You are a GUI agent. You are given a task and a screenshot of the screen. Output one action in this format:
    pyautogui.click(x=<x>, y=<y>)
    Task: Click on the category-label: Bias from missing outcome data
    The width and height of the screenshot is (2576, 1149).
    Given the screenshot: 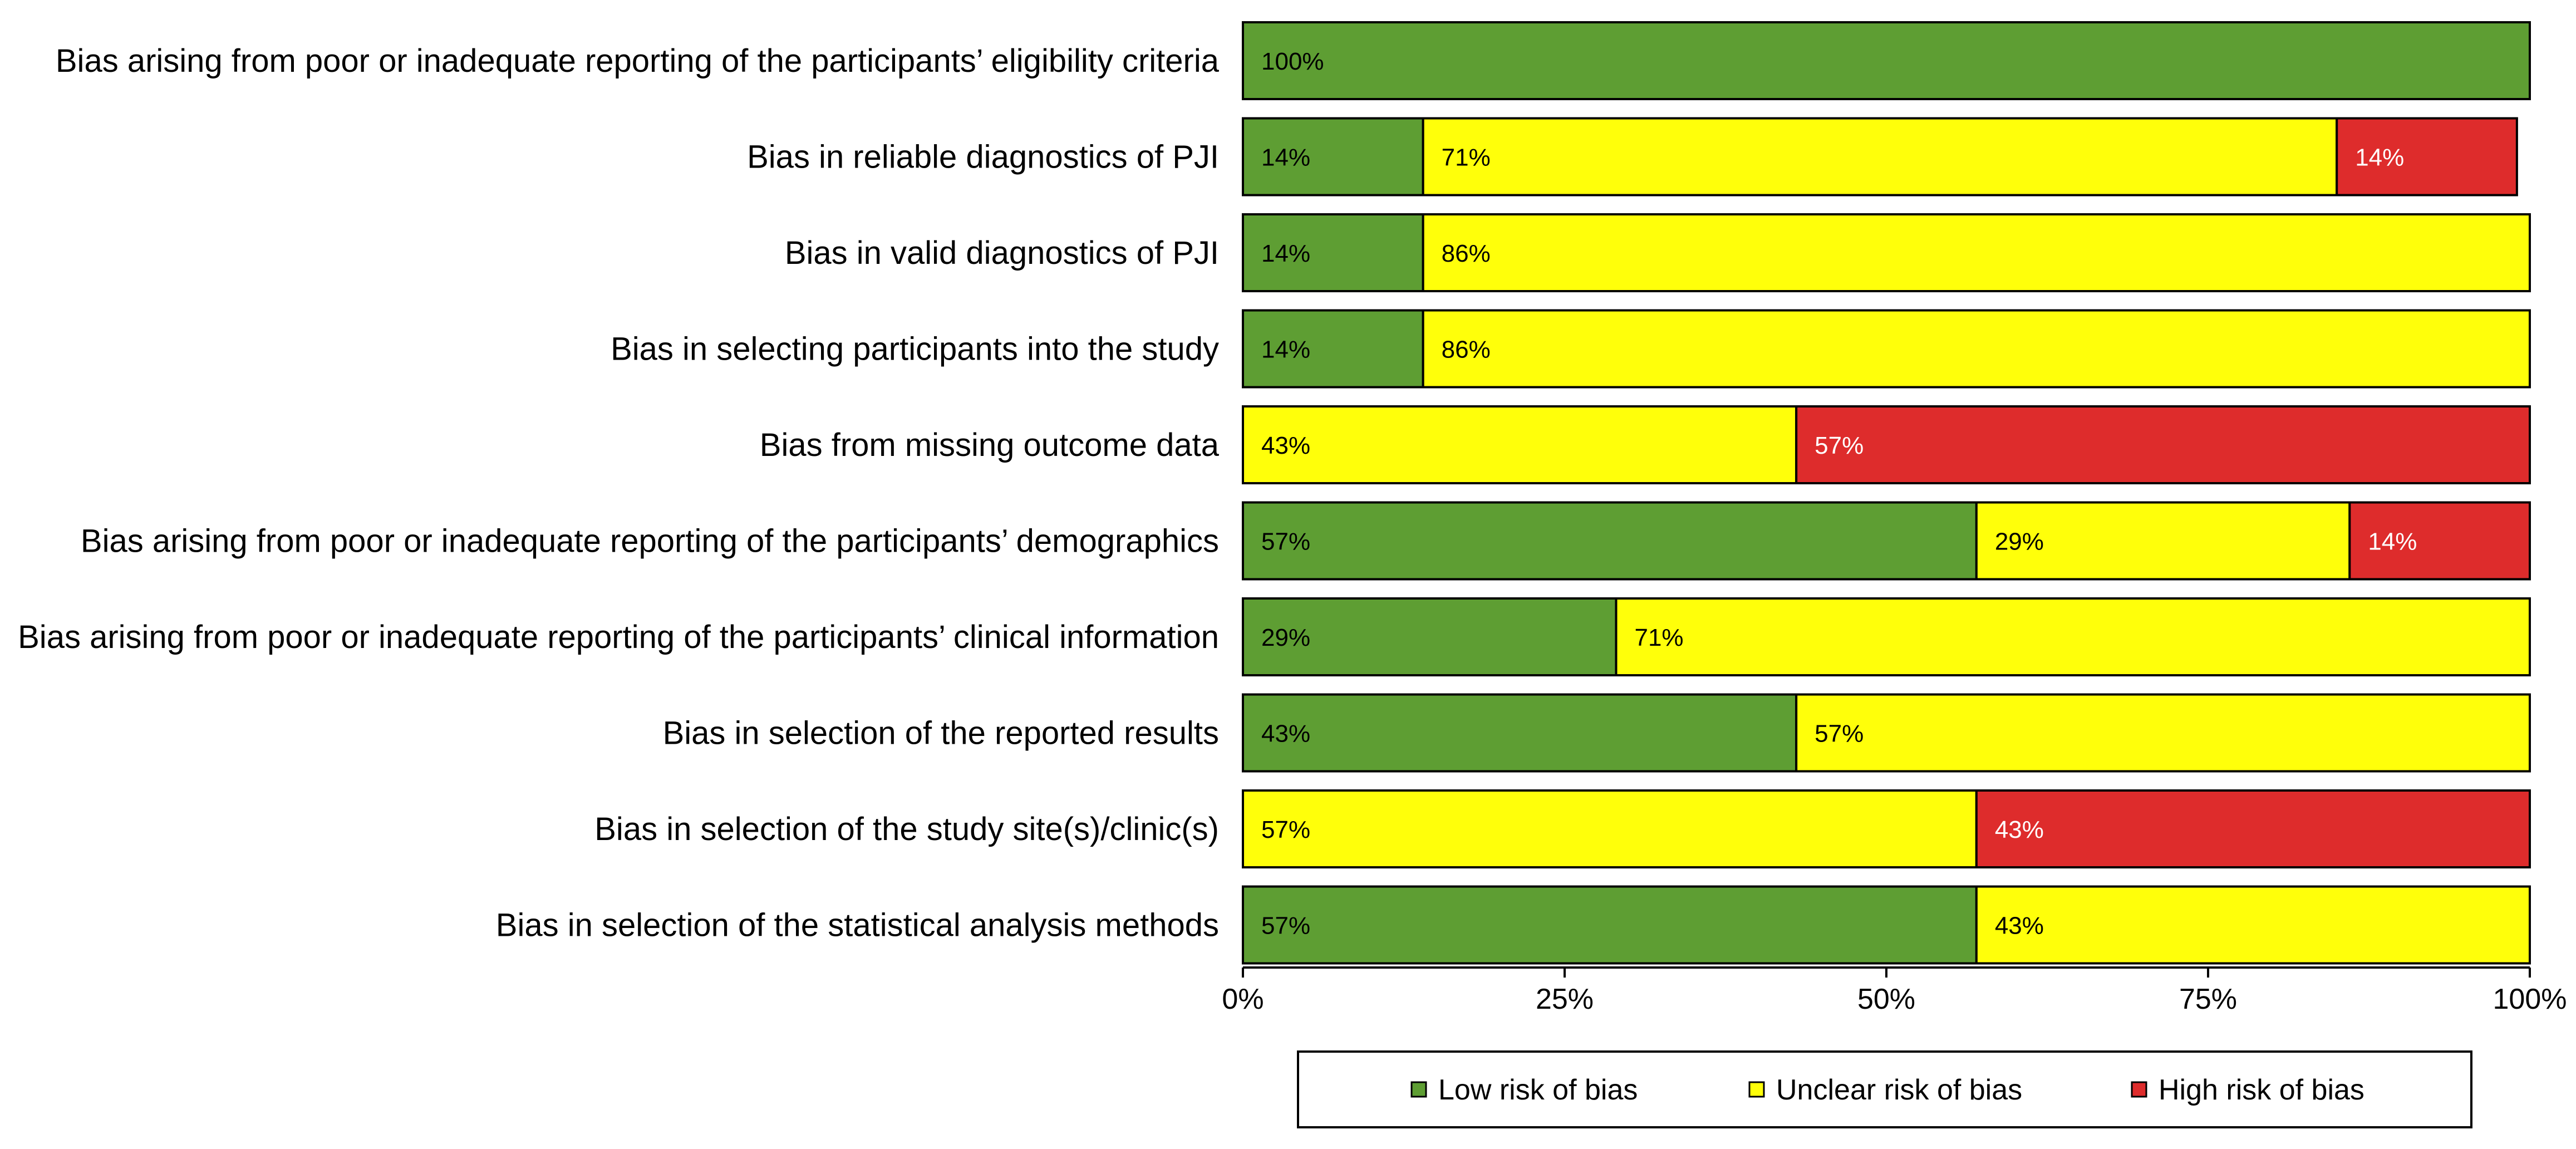 What is the action you would take?
    pyautogui.click(x=990, y=445)
    